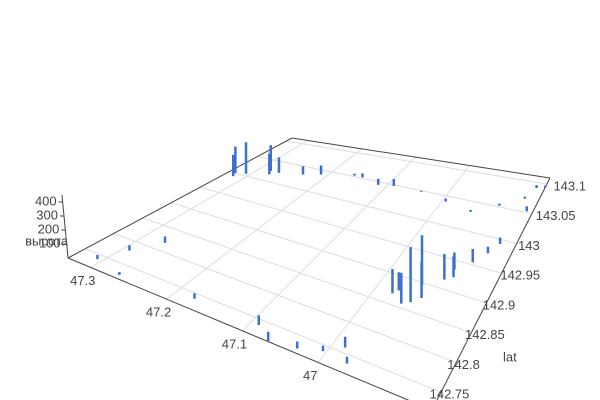 This screenshot has height=400, width=600. I want to click on x-tick-label: 47, so click(310, 375).